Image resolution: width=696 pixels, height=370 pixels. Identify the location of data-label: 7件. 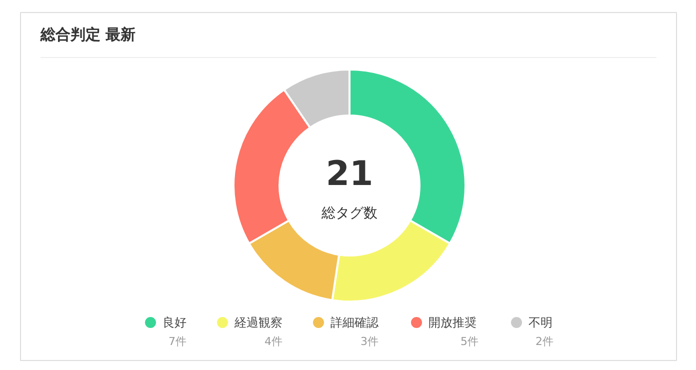
(177, 341).